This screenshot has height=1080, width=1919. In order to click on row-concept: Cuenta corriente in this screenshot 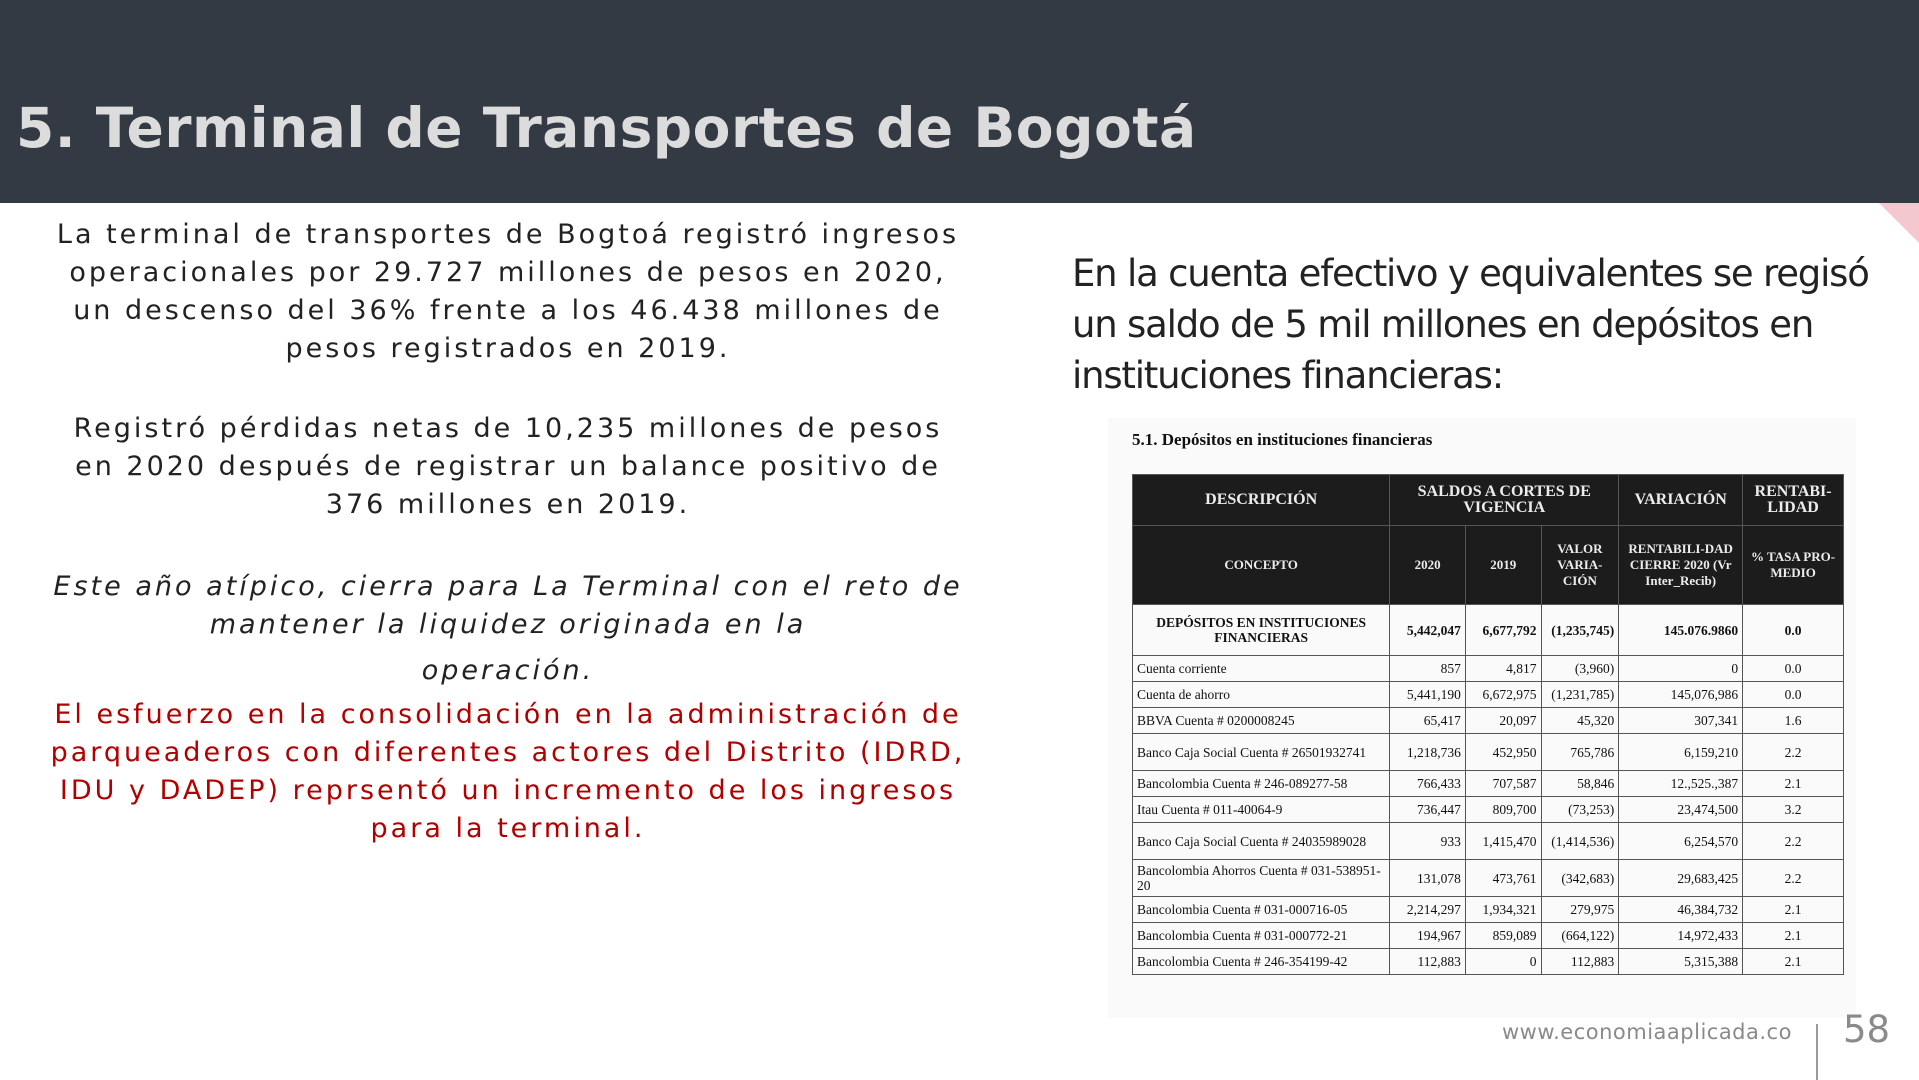, I will do `click(1261, 668)`.